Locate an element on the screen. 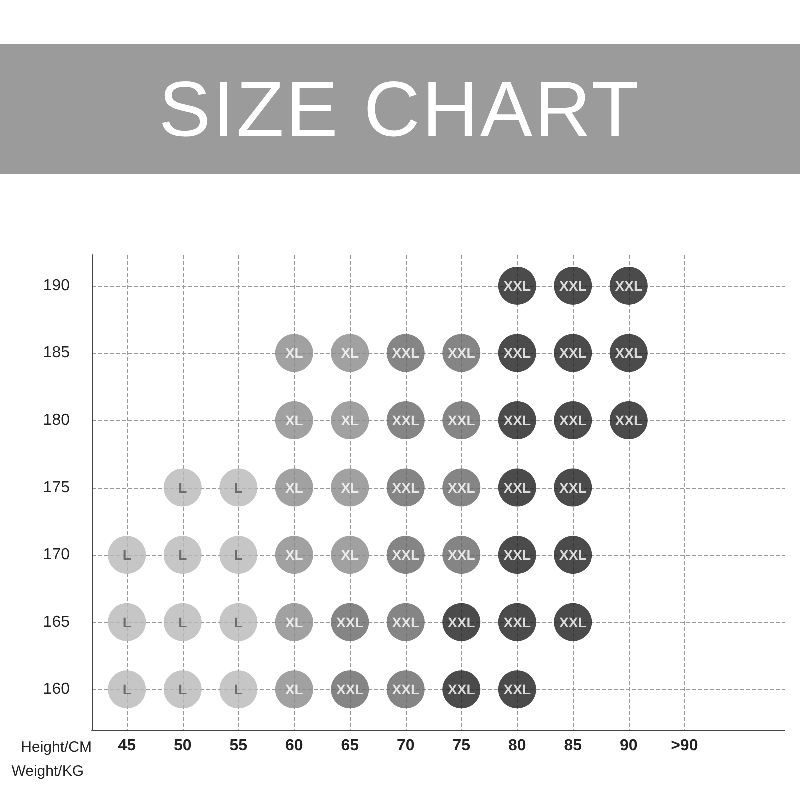  x-tick-label: 85 is located at coordinates (573, 746).